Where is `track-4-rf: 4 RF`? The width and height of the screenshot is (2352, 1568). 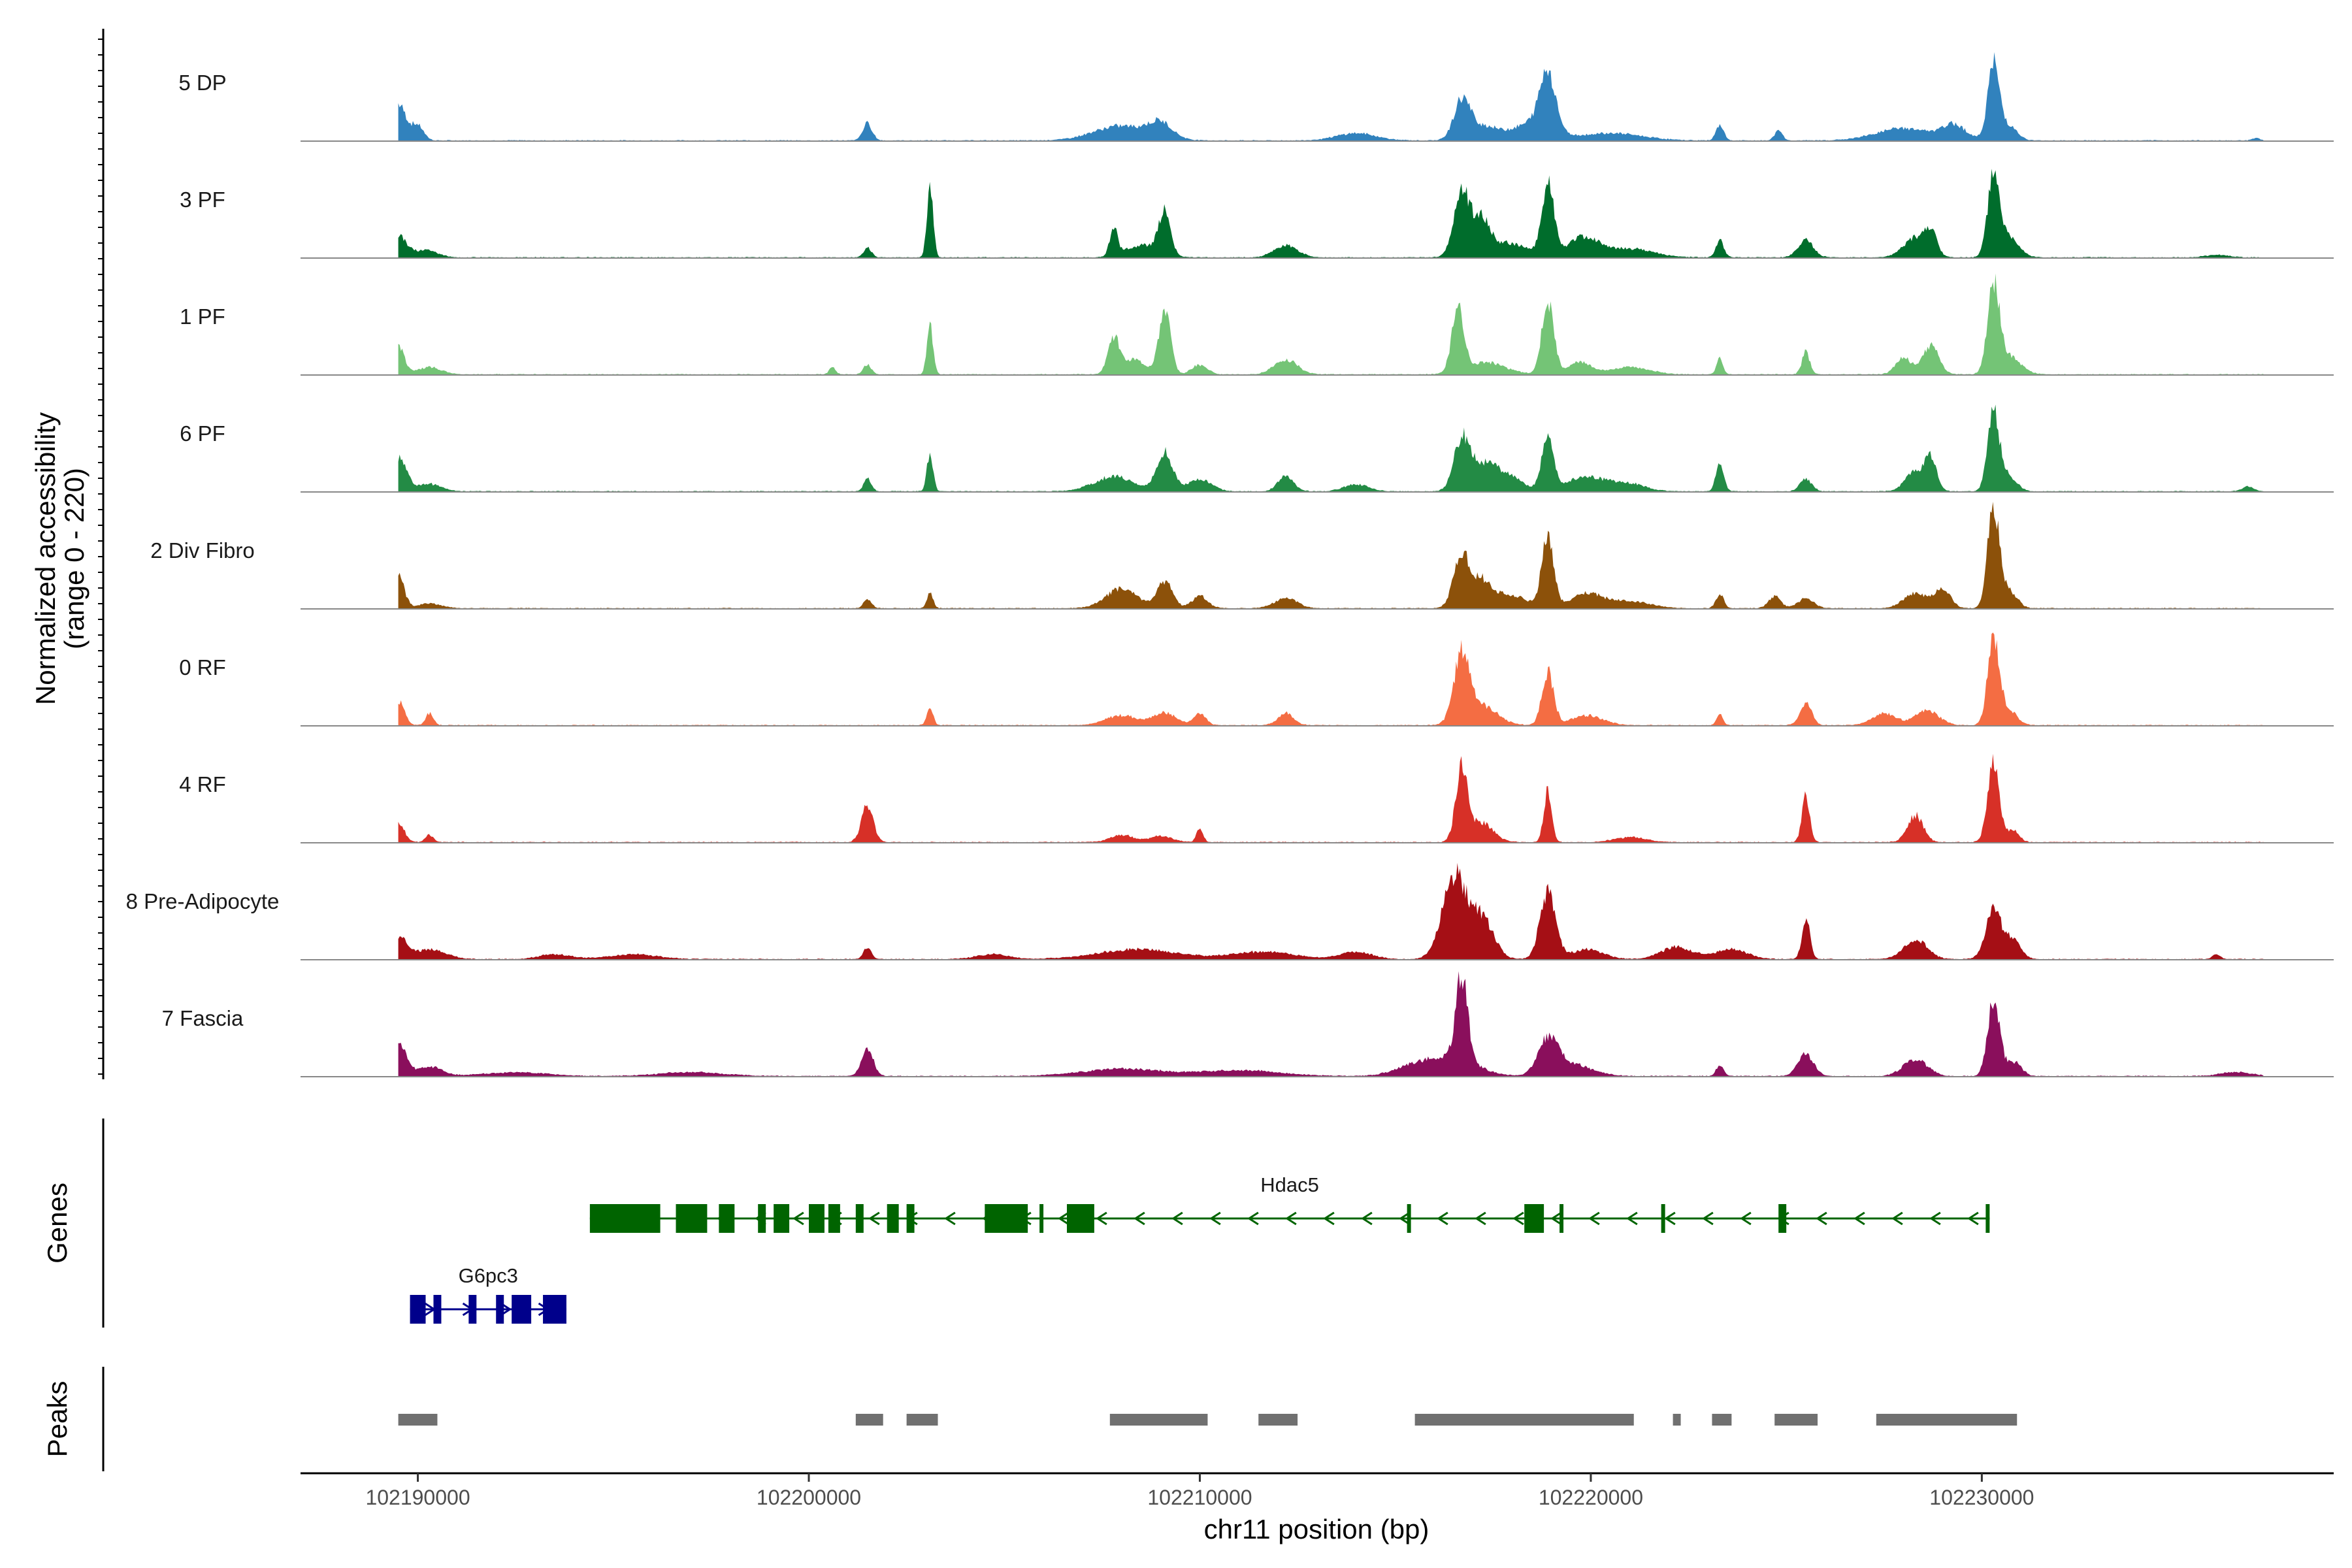
track-4-rf: 4 RF is located at coordinates (1256, 798).